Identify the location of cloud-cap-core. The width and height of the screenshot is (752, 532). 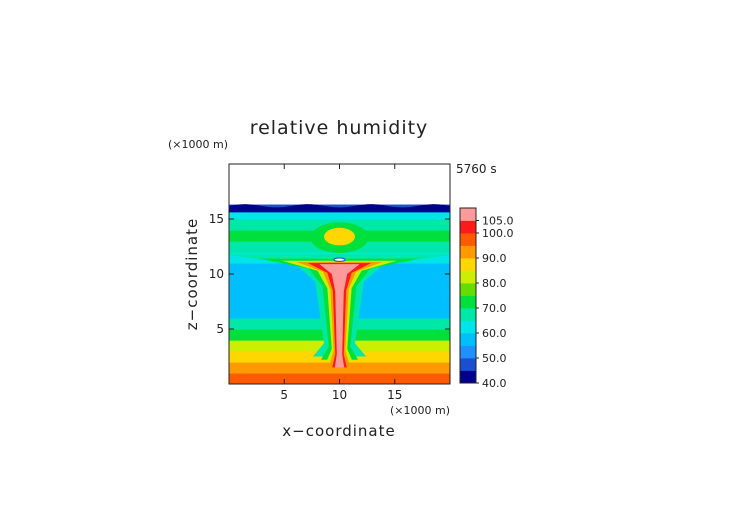
(339, 236).